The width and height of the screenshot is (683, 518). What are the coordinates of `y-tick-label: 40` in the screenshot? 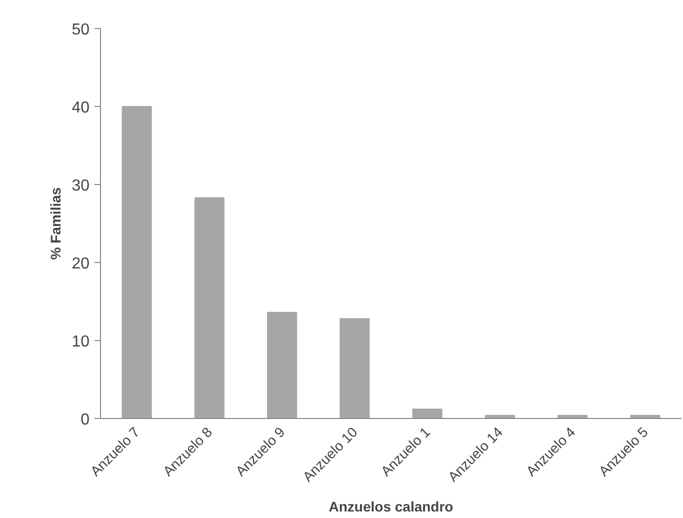 It's located at (81, 108).